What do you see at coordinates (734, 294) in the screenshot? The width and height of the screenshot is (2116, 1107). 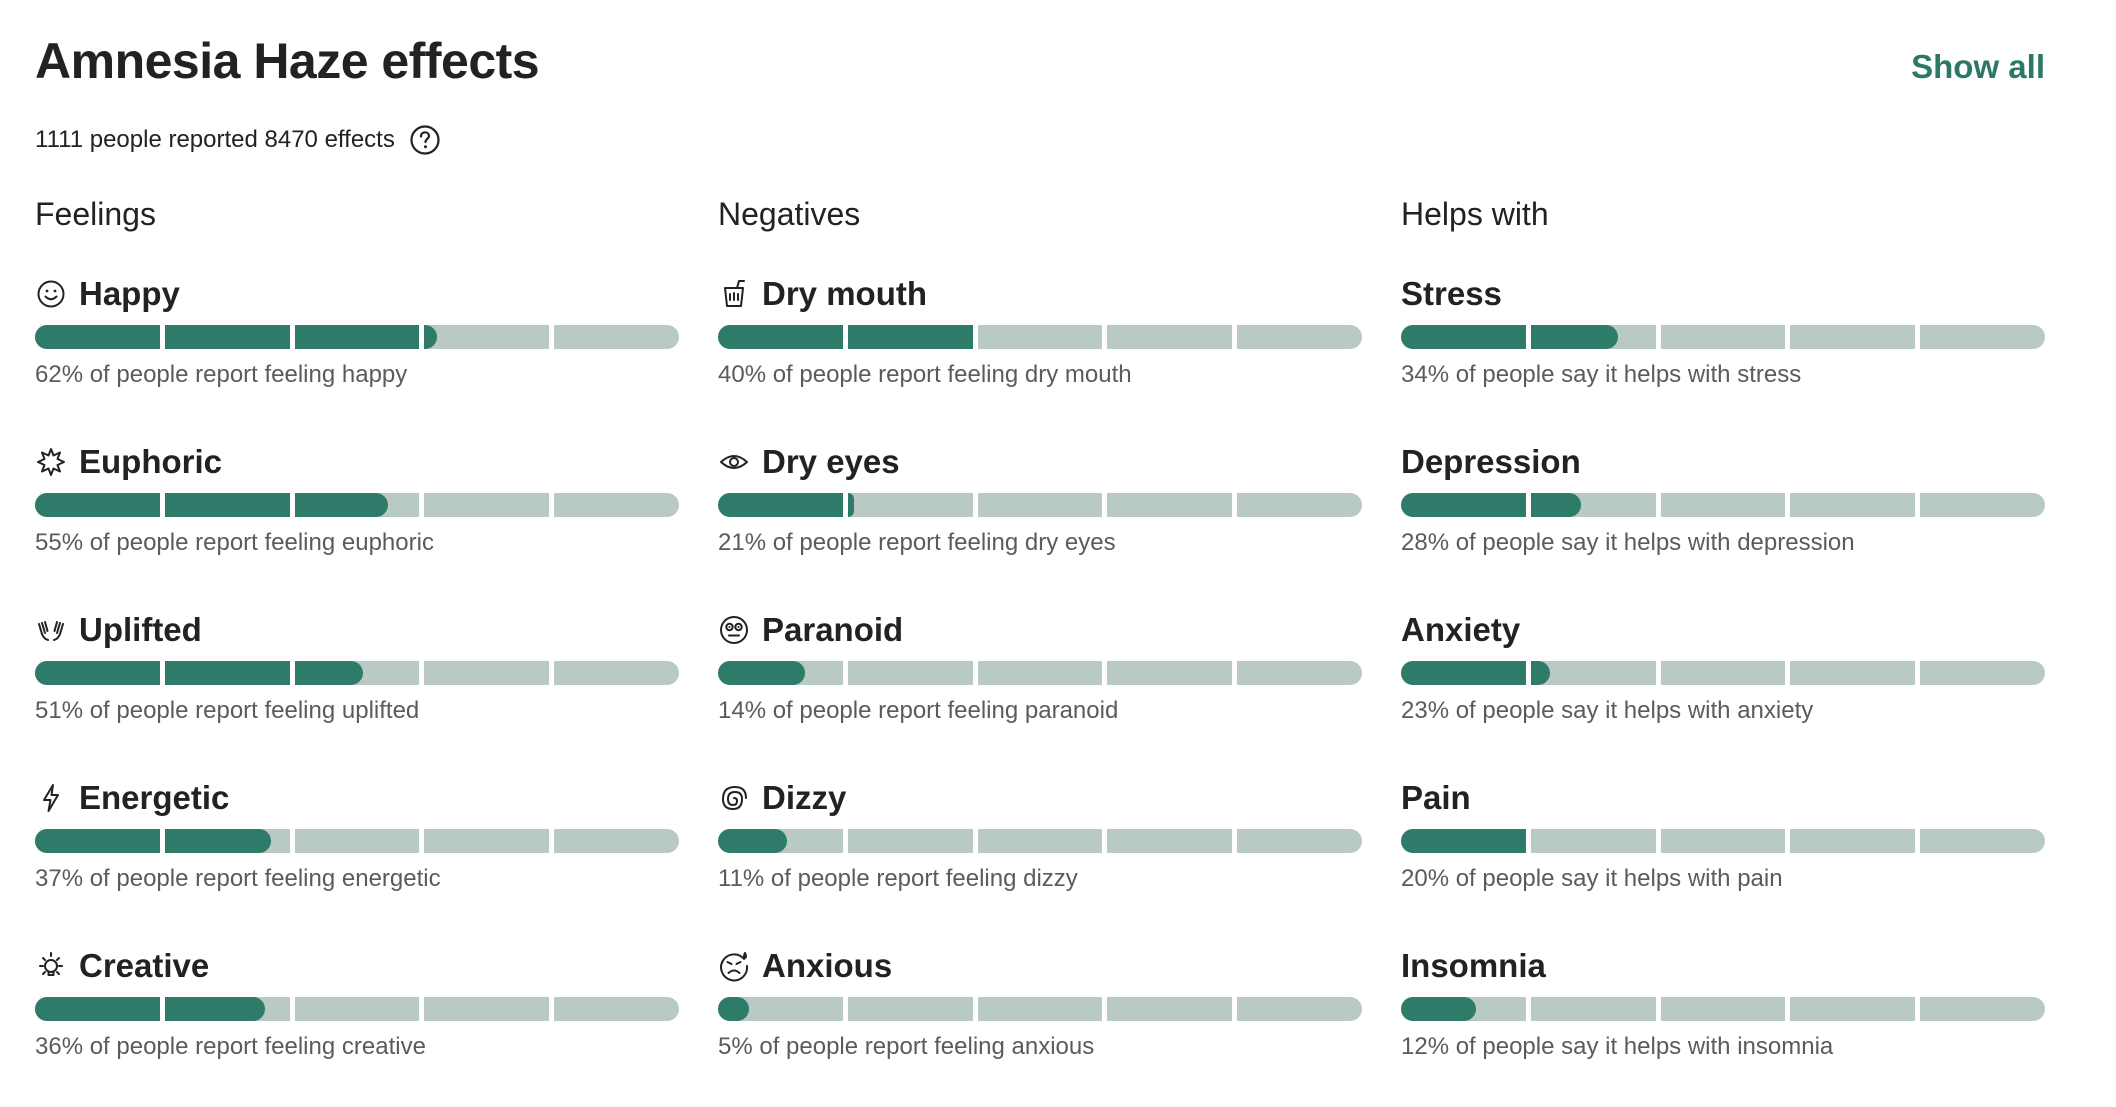 I see `cup-icon` at bounding box center [734, 294].